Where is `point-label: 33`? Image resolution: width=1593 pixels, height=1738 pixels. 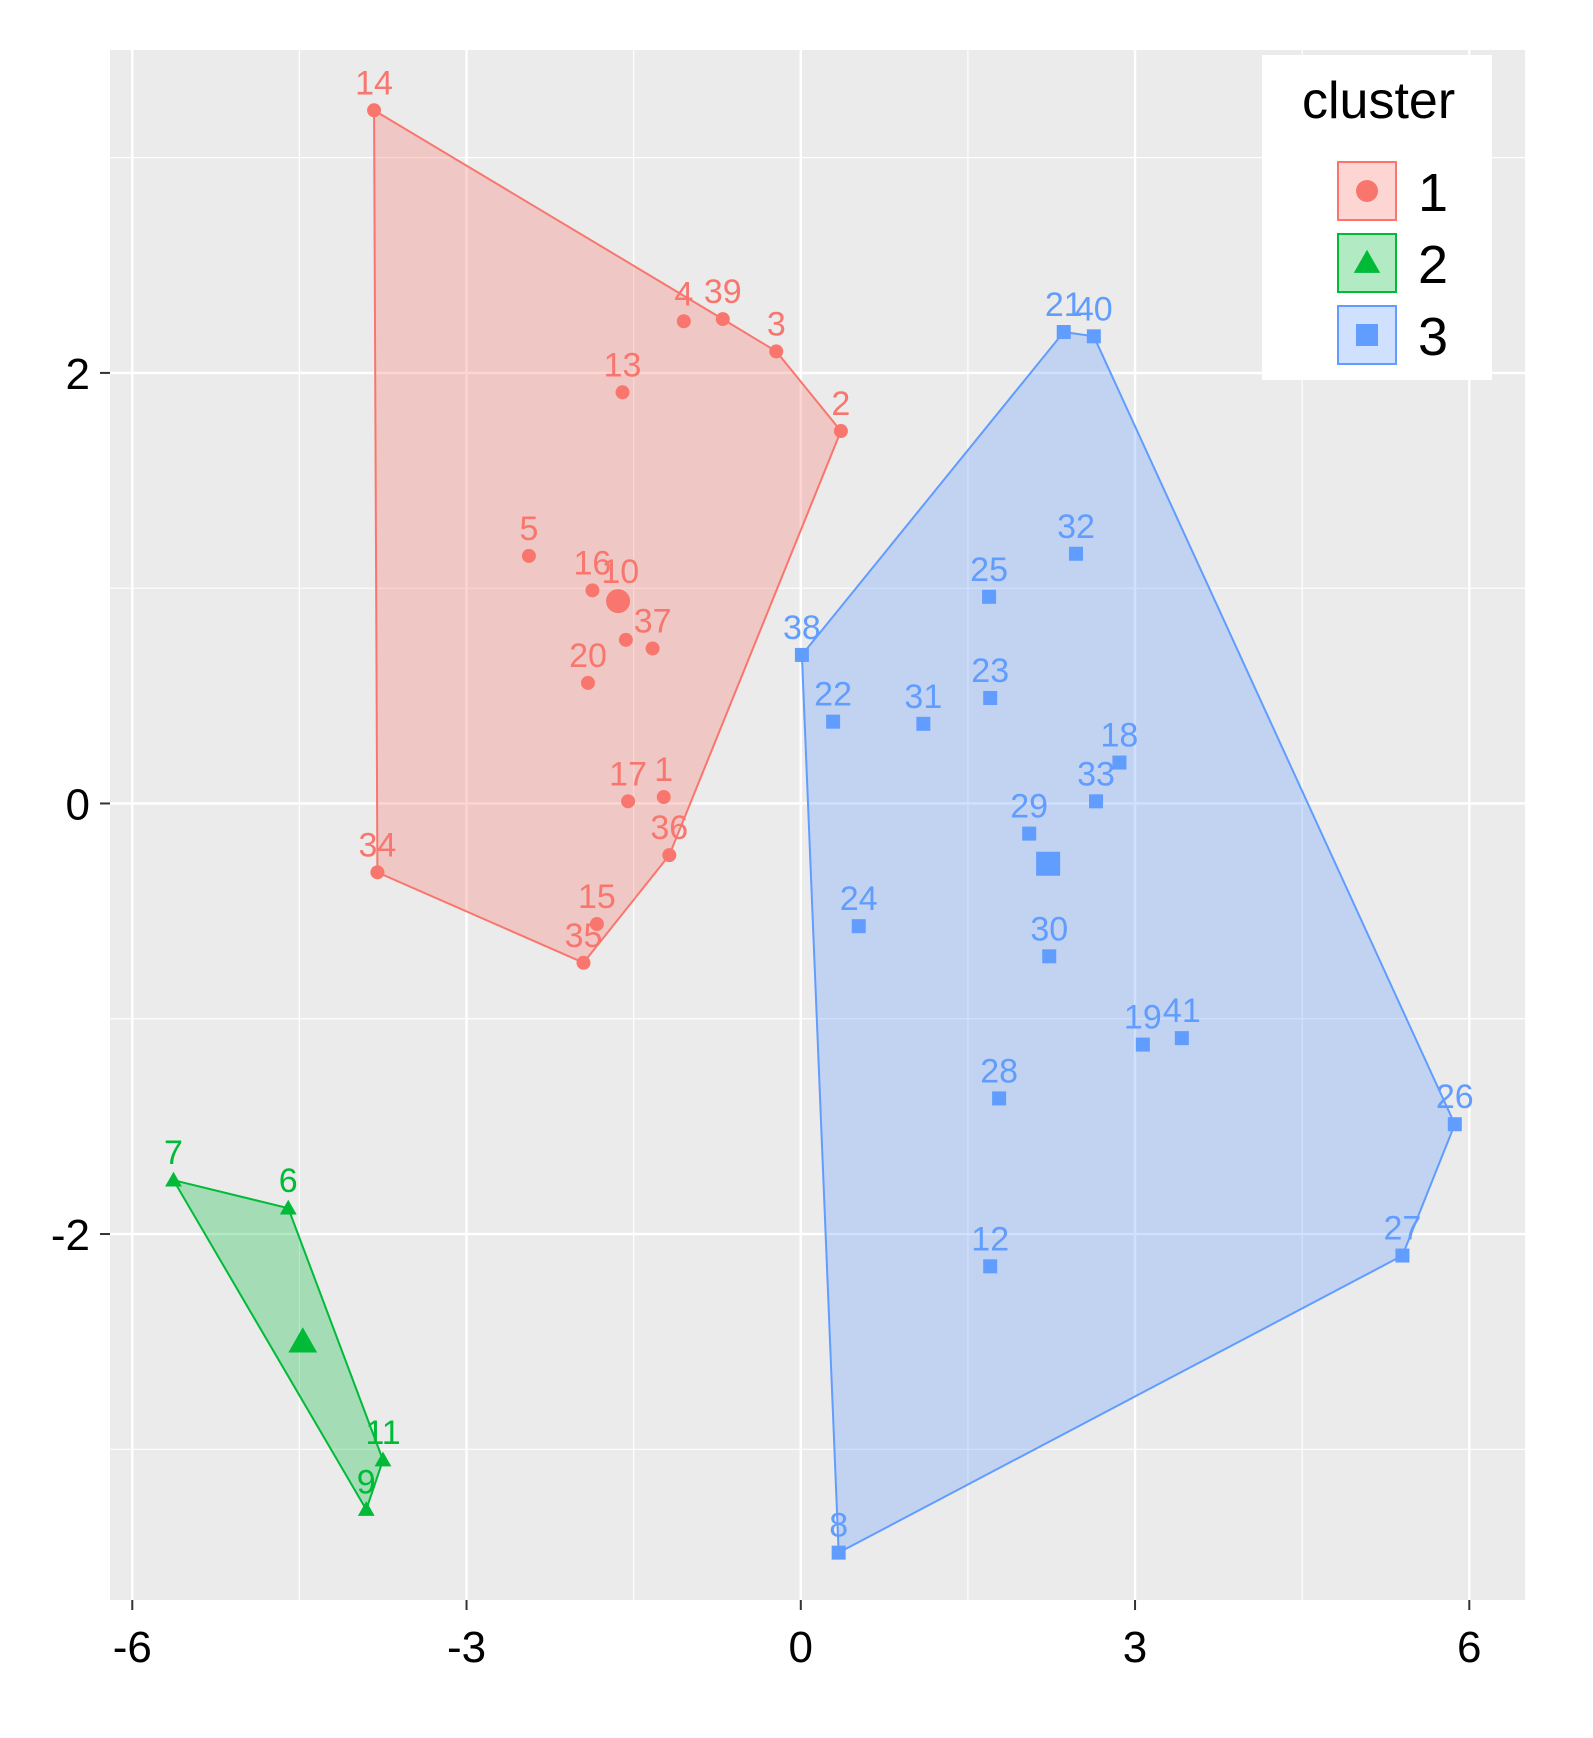
point-label: 33 is located at coordinates (1096, 774).